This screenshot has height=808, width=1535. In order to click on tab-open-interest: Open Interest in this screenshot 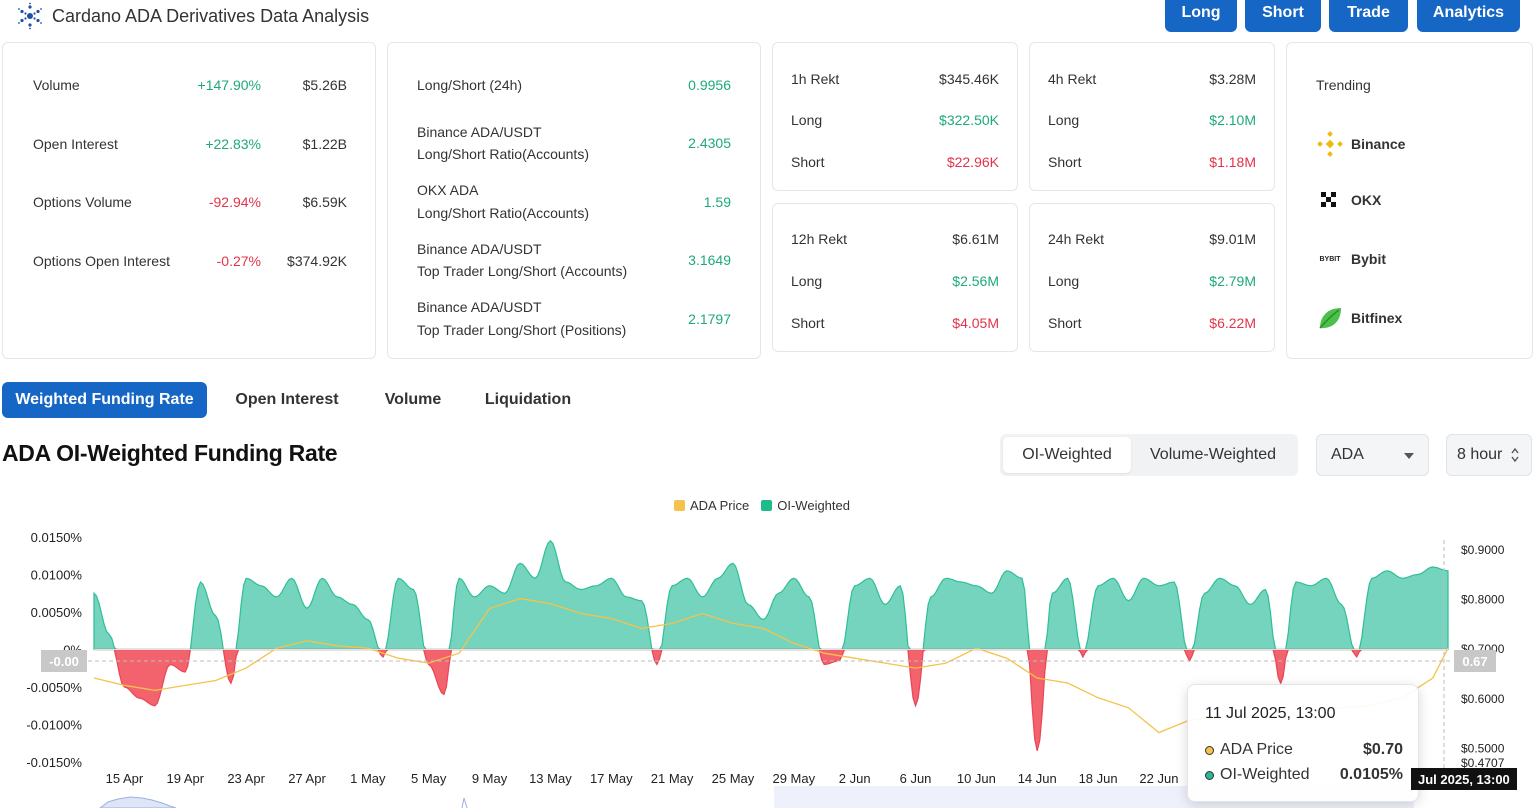, I will do `click(287, 399)`.